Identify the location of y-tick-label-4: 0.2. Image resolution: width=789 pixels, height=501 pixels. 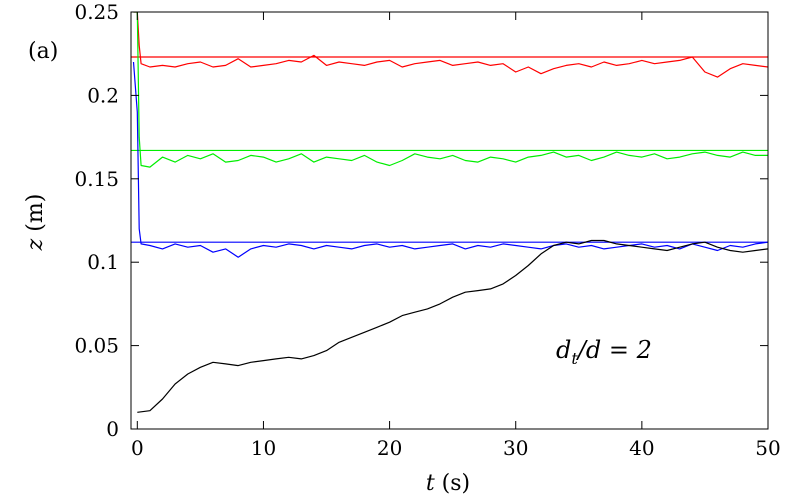
(103, 95).